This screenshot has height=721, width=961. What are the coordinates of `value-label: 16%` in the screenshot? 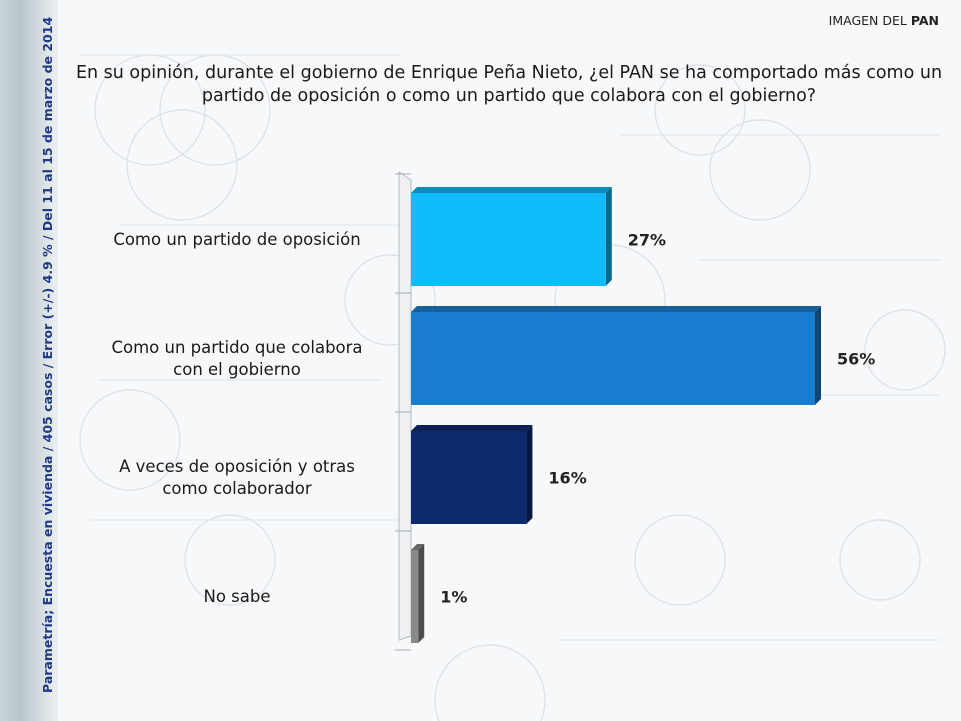 It's located at (567, 478).